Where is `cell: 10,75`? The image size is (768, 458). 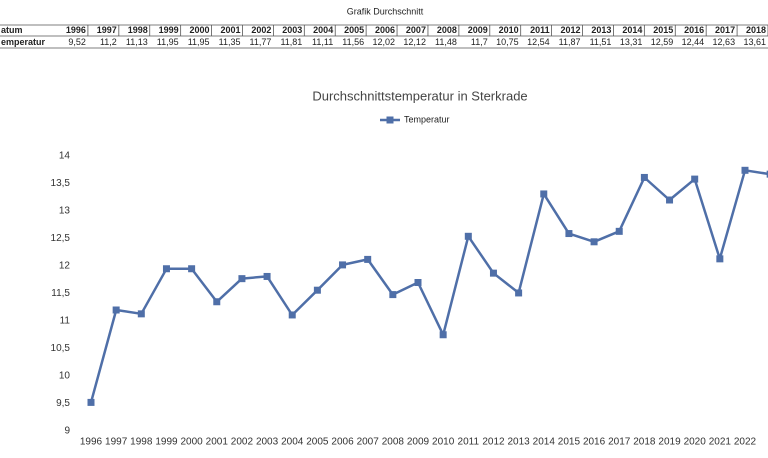
cell: 10,75 is located at coordinates (507, 42).